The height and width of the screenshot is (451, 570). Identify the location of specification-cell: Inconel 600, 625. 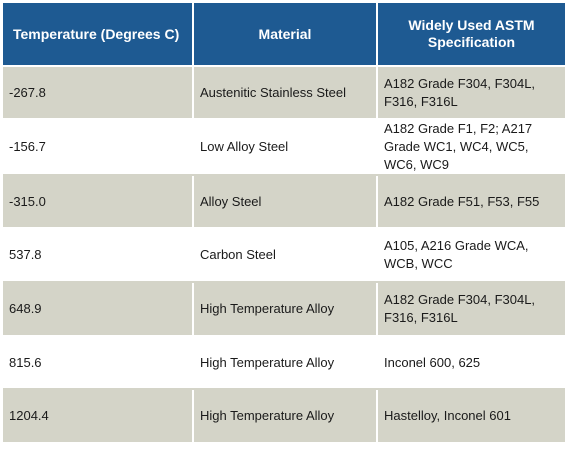
(471, 363).